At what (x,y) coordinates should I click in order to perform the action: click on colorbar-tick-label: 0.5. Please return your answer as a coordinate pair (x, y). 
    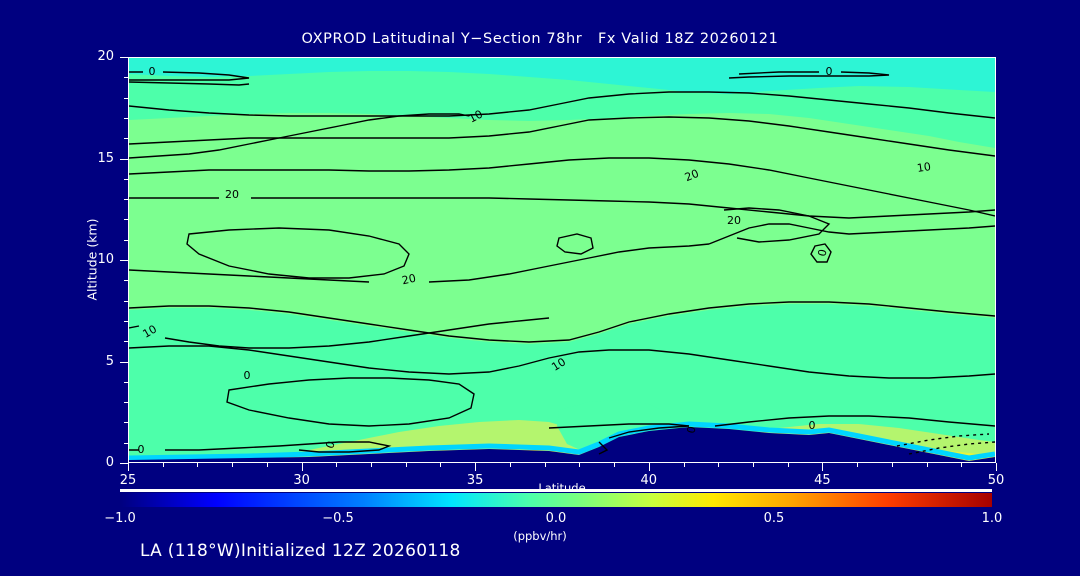
    Looking at the image, I should click on (774, 518).